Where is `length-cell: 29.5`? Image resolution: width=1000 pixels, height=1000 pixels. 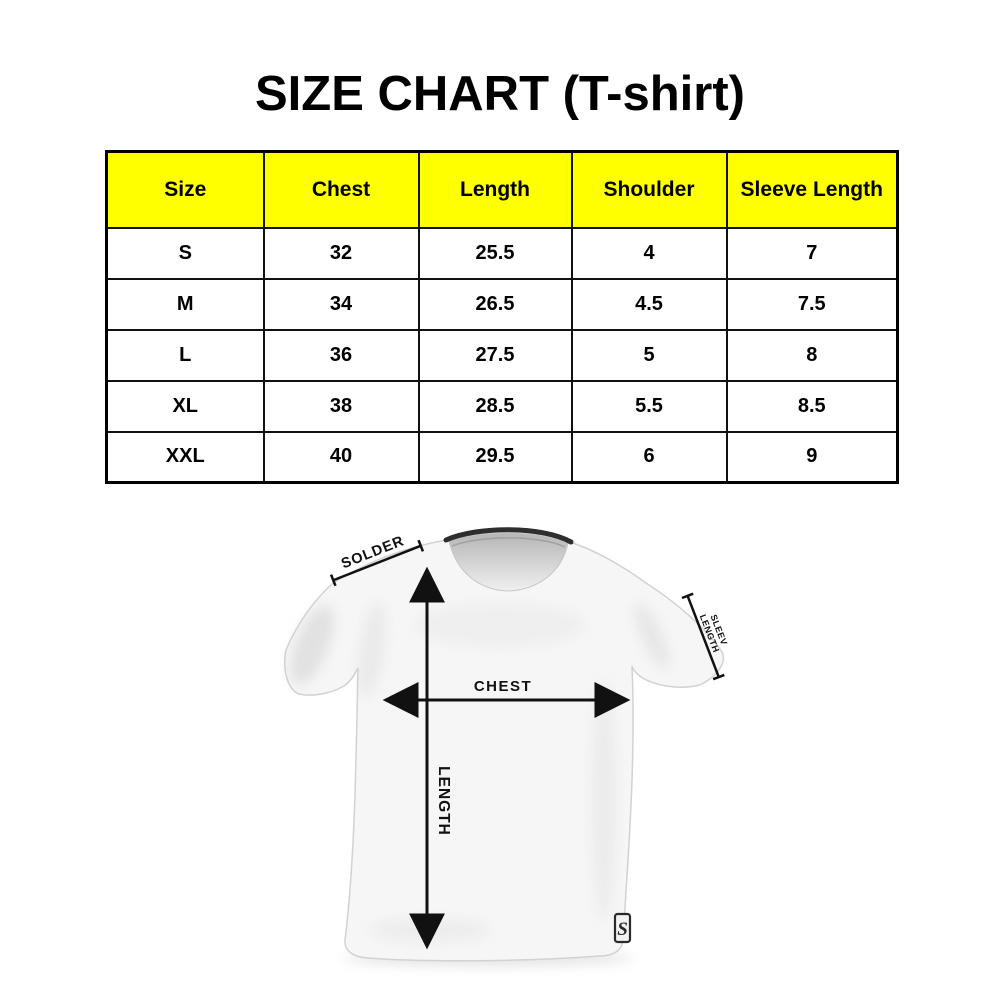 length-cell: 29.5 is located at coordinates (495, 457).